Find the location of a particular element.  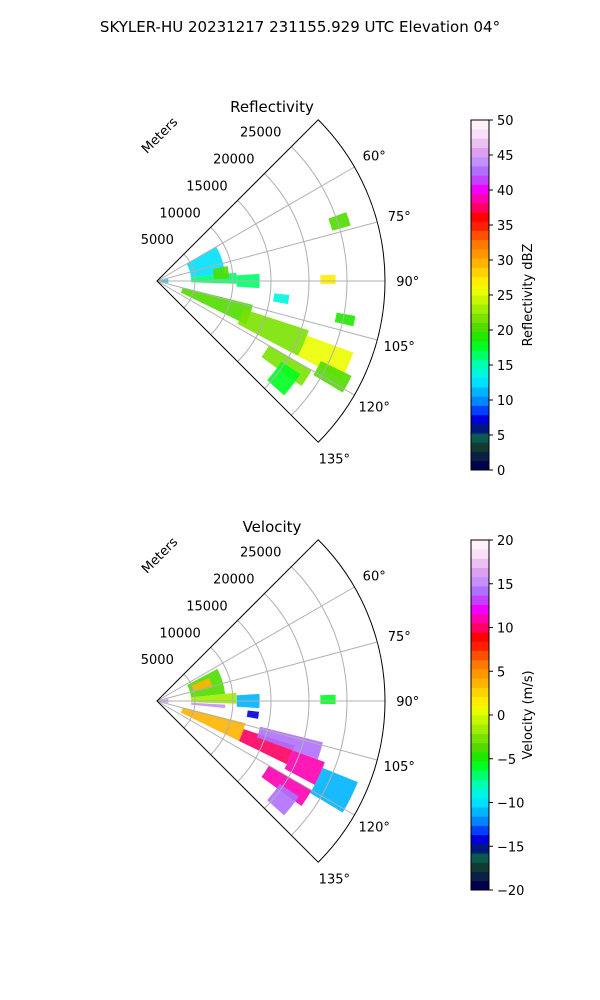

reflectivity-title: Reflectivity is located at coordinates (272, 107).